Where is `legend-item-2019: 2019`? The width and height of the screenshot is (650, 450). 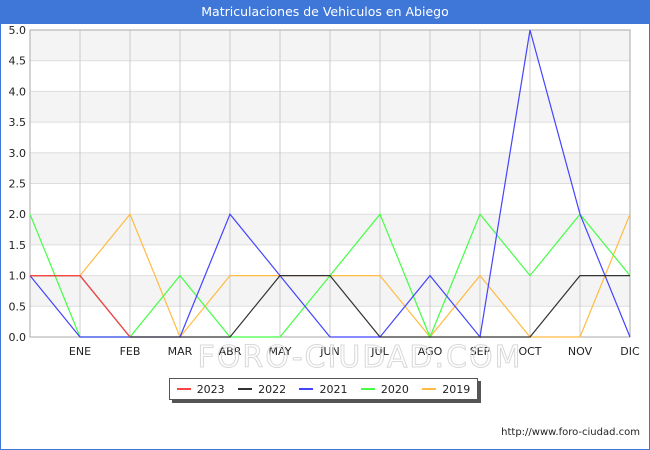
legend-item-2019: 2019 is located at coordinates (446, 389).